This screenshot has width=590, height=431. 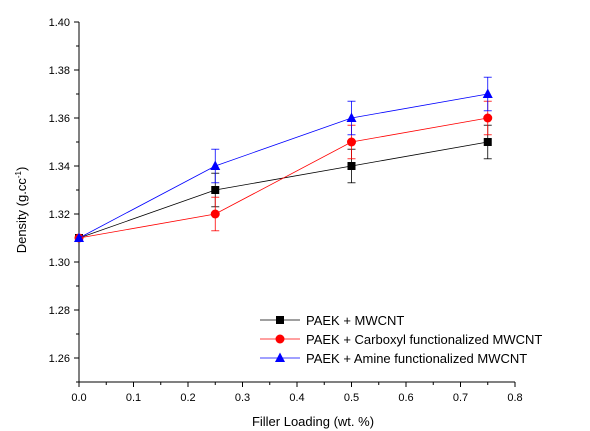 I want to click on legend-label: PAEK + MWCNT, so click(x=355, y=320).